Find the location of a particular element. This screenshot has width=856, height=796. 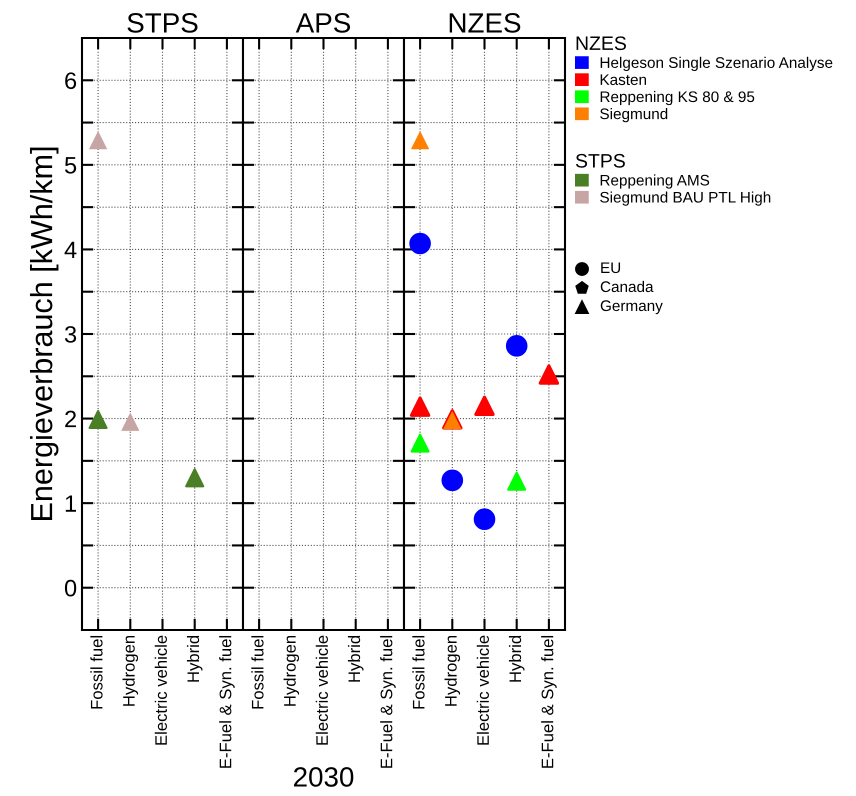

legend-label: Helgeson Single Szenario Analyse is located at coordinates (716, 64).